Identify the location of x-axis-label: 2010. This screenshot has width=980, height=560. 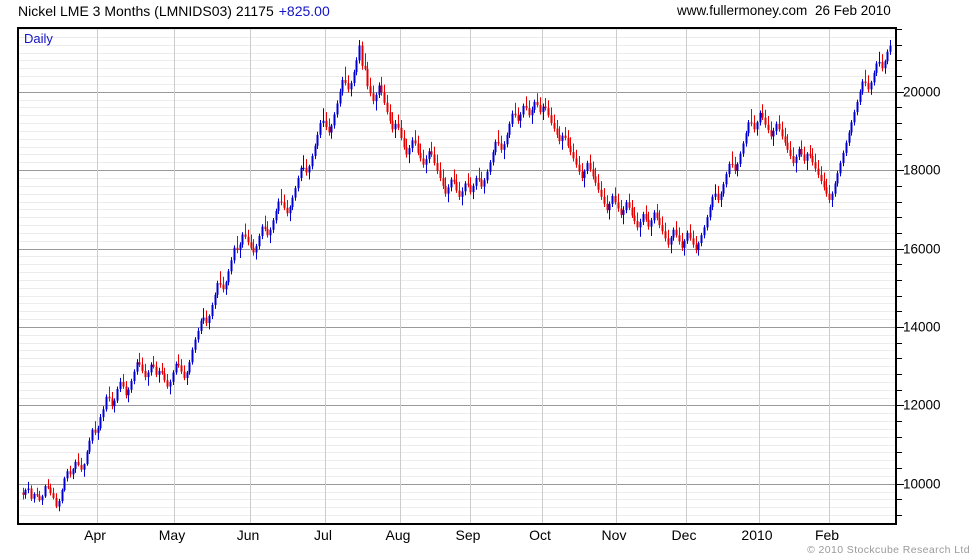
(757, 535).